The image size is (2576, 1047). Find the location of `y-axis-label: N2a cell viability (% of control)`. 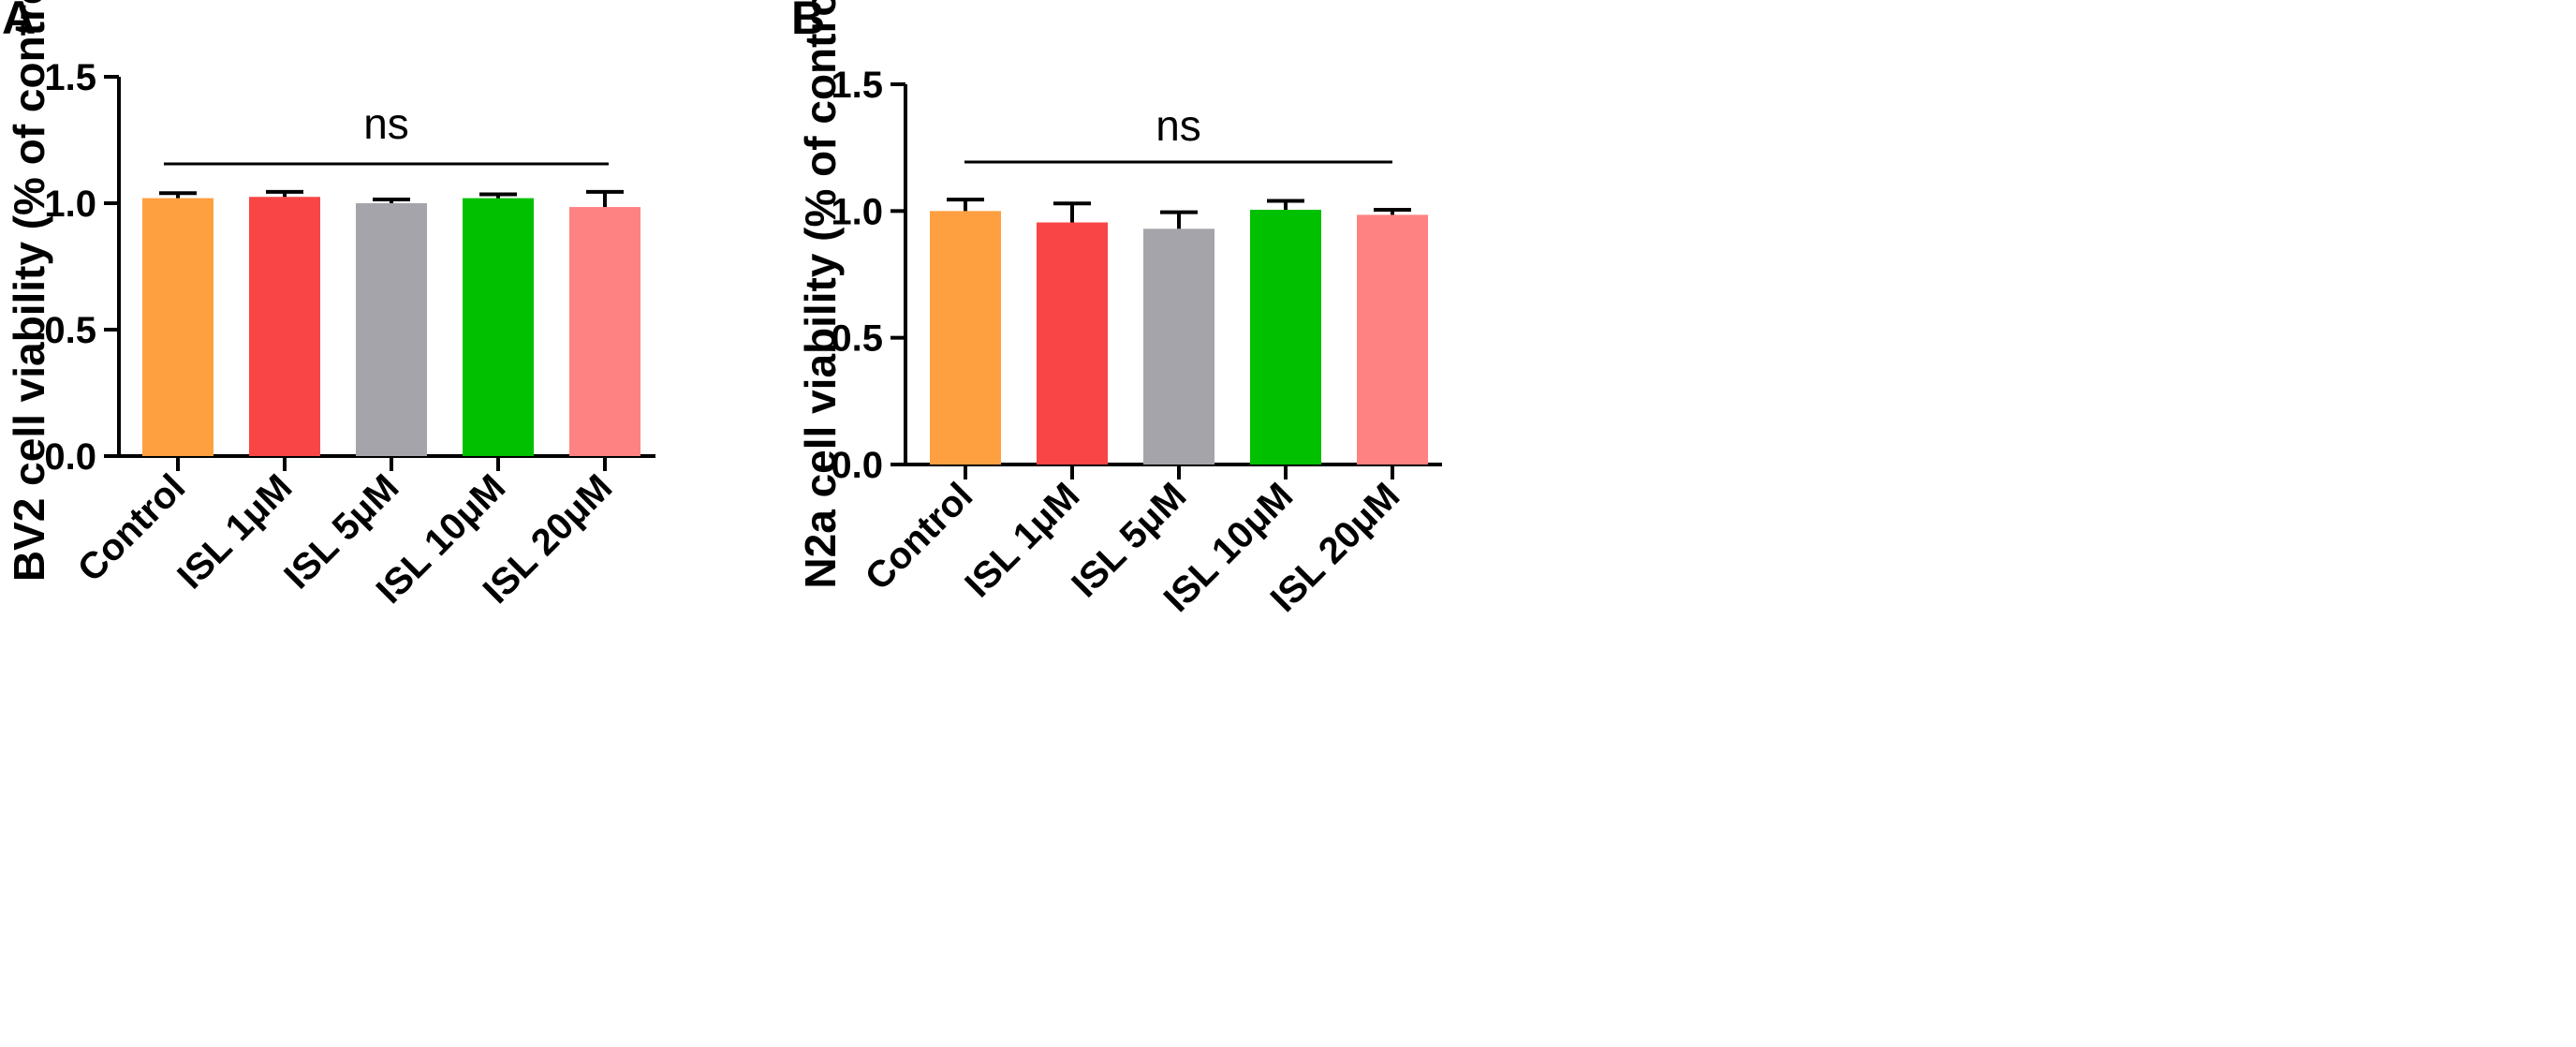

y-axis-label: N2a cell viability (% of control) is located at coordinates (820, 294).